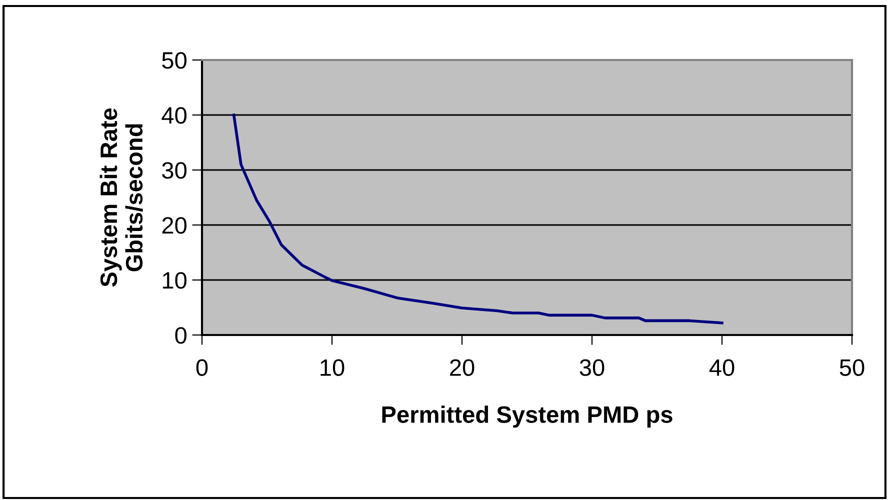 The image size is (889, 500). What do you see at coordinates (462, 367) in the screenshot?
I see `x-tick-label: 20` at bounding box center [462, 367].